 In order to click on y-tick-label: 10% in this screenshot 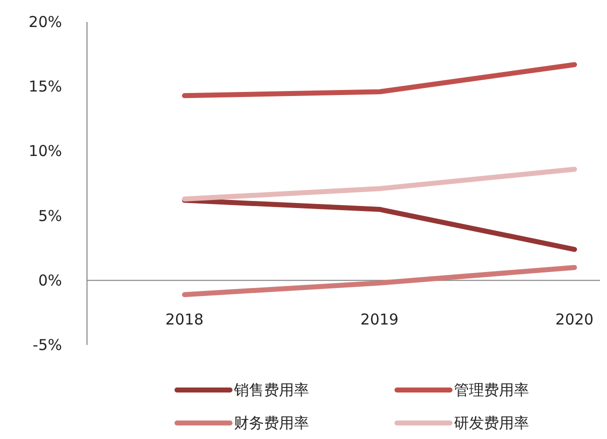, I will do `click(45, 151)`.